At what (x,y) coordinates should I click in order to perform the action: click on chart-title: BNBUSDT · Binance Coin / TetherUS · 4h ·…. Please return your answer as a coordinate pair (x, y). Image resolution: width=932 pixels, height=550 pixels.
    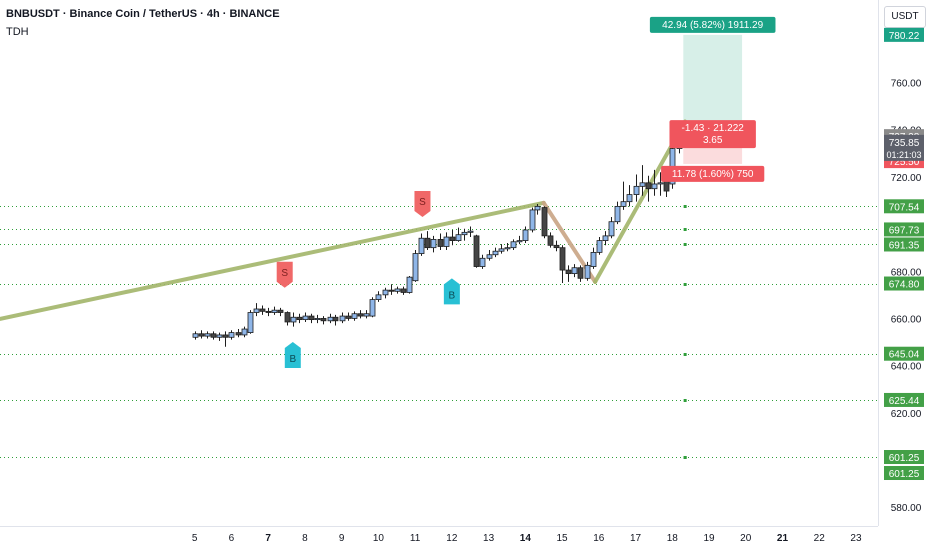
    Looking at the image, I should click on (143, 14).